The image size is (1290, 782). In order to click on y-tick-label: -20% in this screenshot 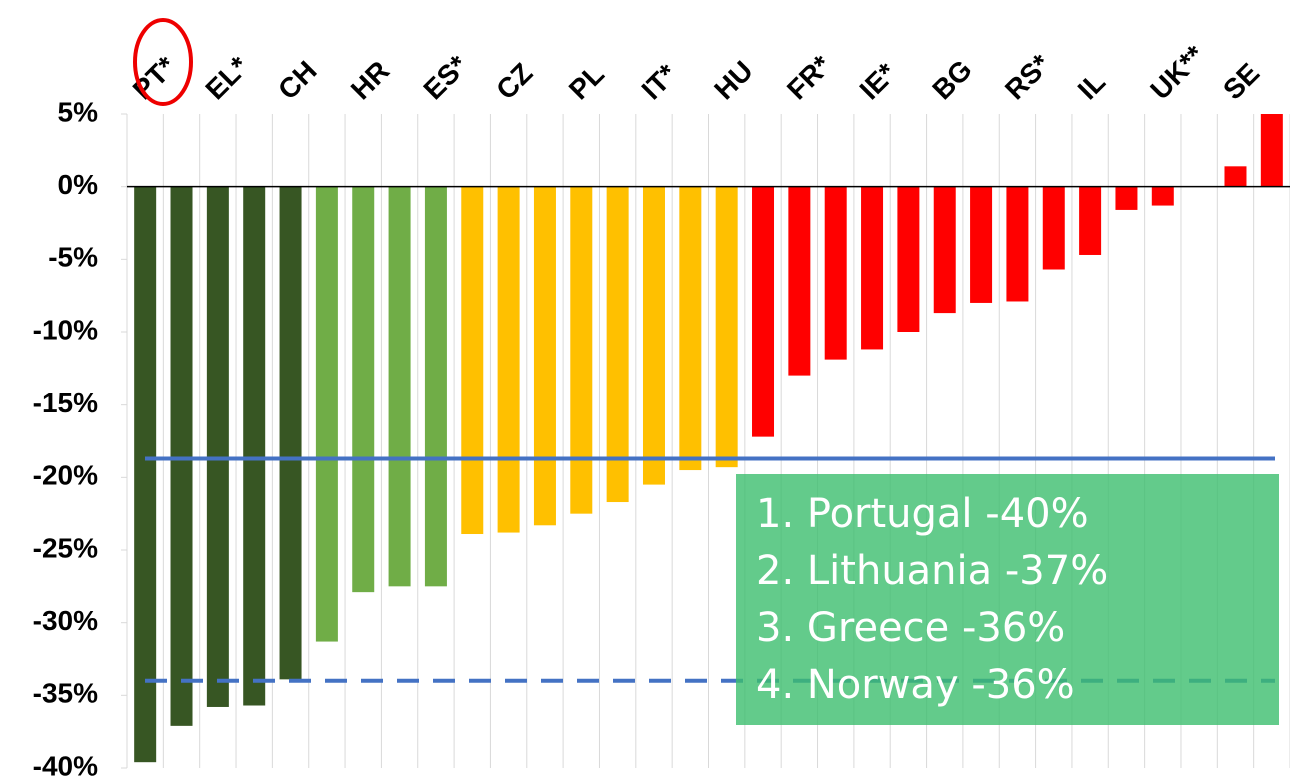, I will do `click(65, 475)`.